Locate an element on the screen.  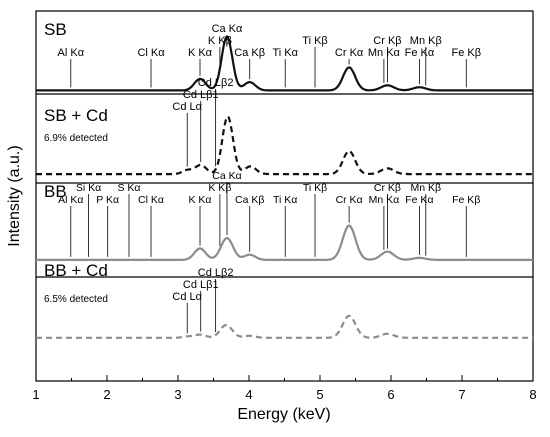
x-tick-label: 8 is located at coordinates (532, 394).